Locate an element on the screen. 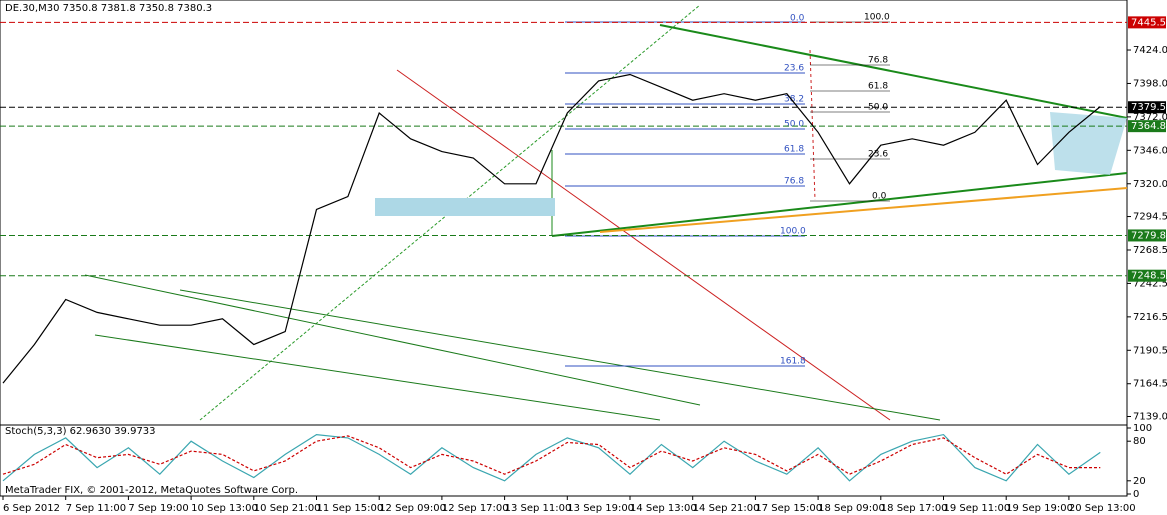 The width and height of the screenshot is (1167, 515). y-tick-label: 7216.5 is located at coordinates (1150, 317).